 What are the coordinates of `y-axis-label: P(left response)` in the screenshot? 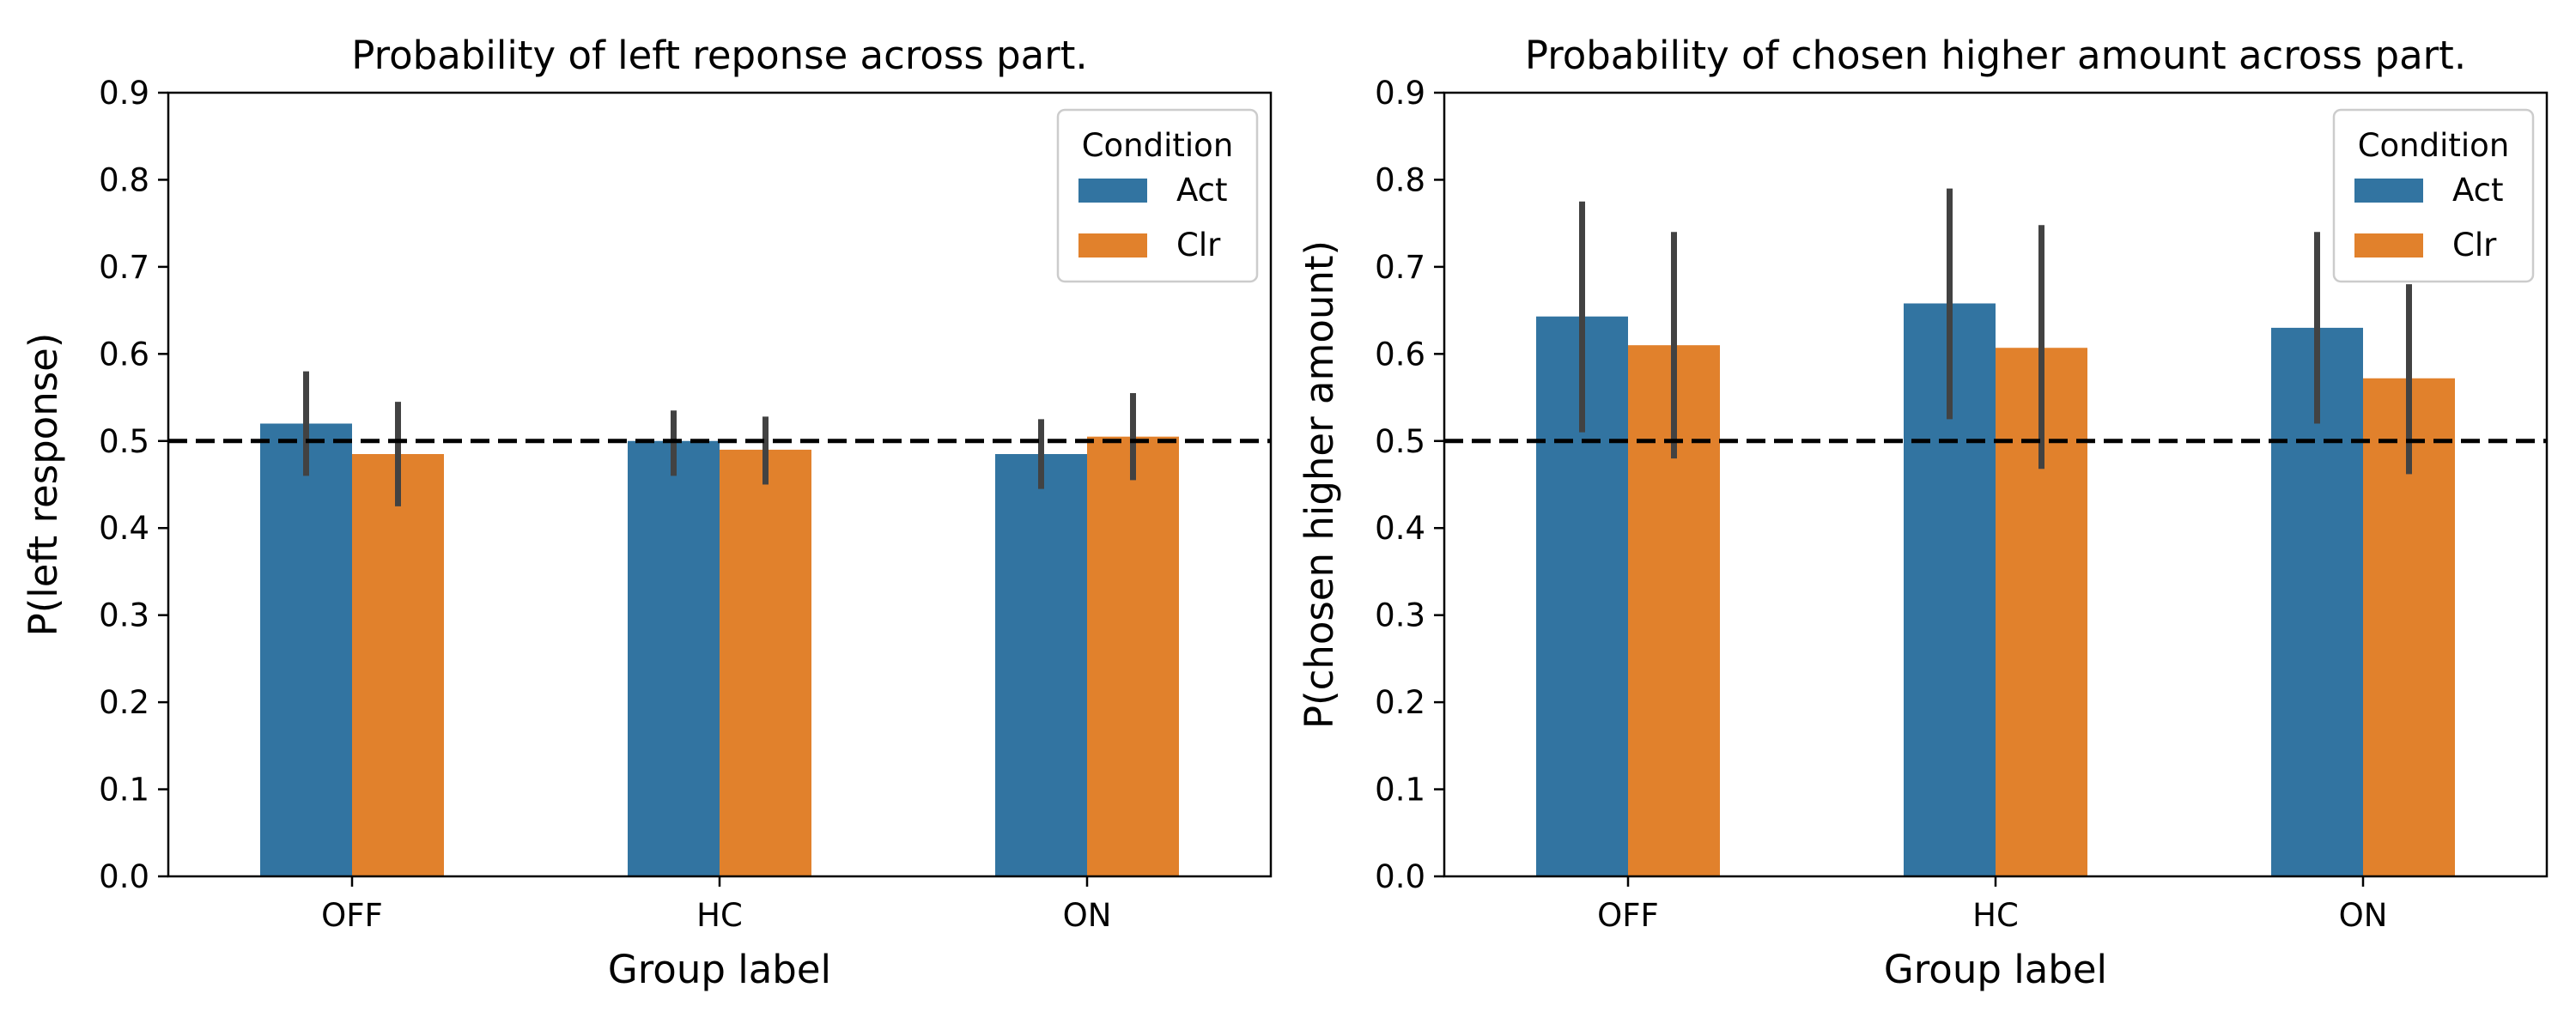 It's located at (44, 485).